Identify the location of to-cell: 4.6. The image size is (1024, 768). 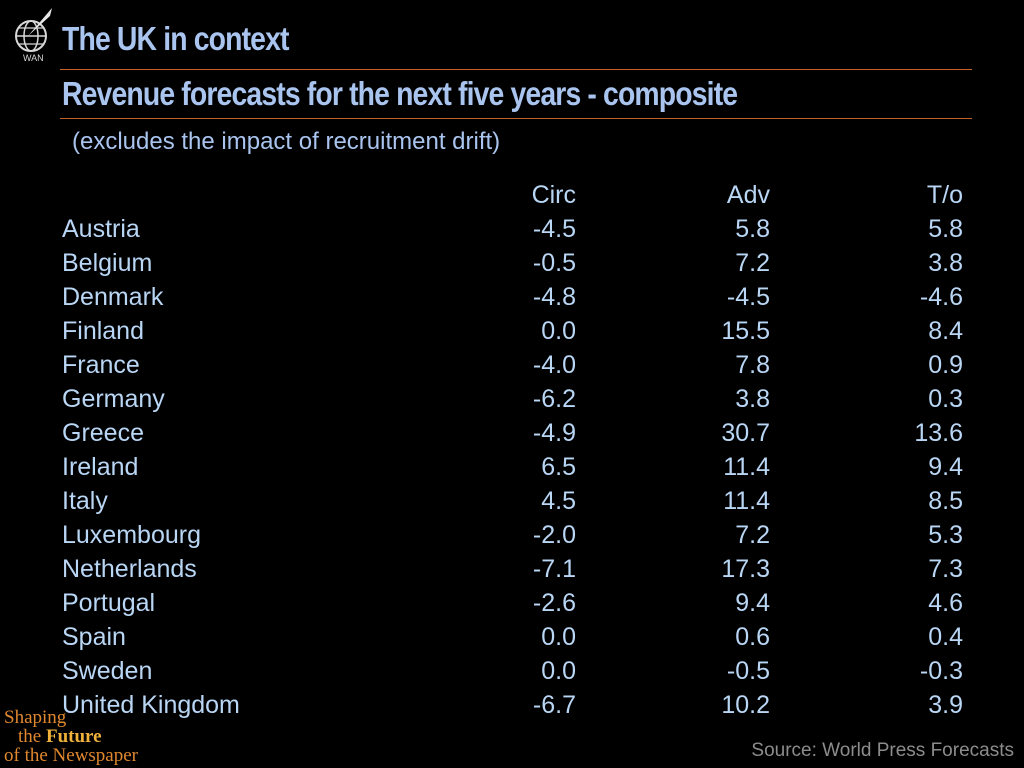
(945, 602).